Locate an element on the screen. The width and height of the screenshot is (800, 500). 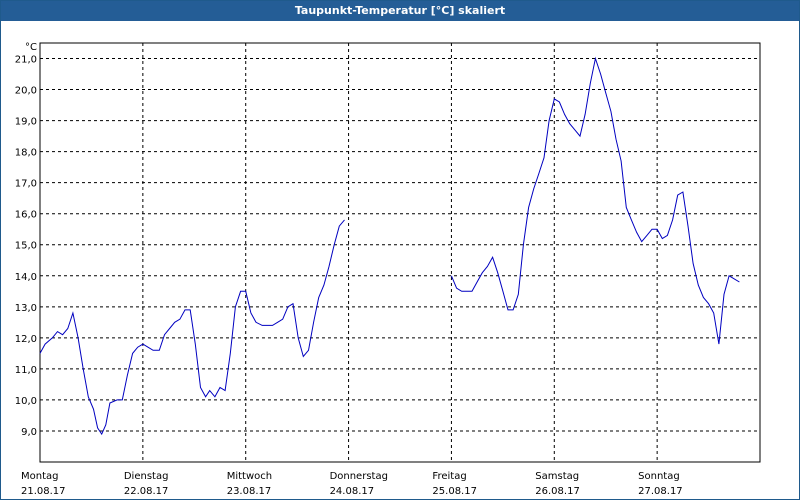
x-tick-day-label: Samstag is located at coordinates (557, 476).